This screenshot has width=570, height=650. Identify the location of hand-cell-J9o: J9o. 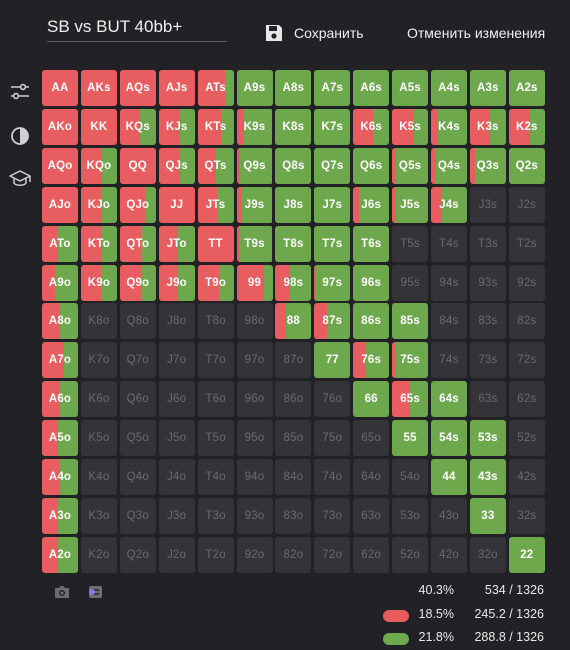
(176, 282).